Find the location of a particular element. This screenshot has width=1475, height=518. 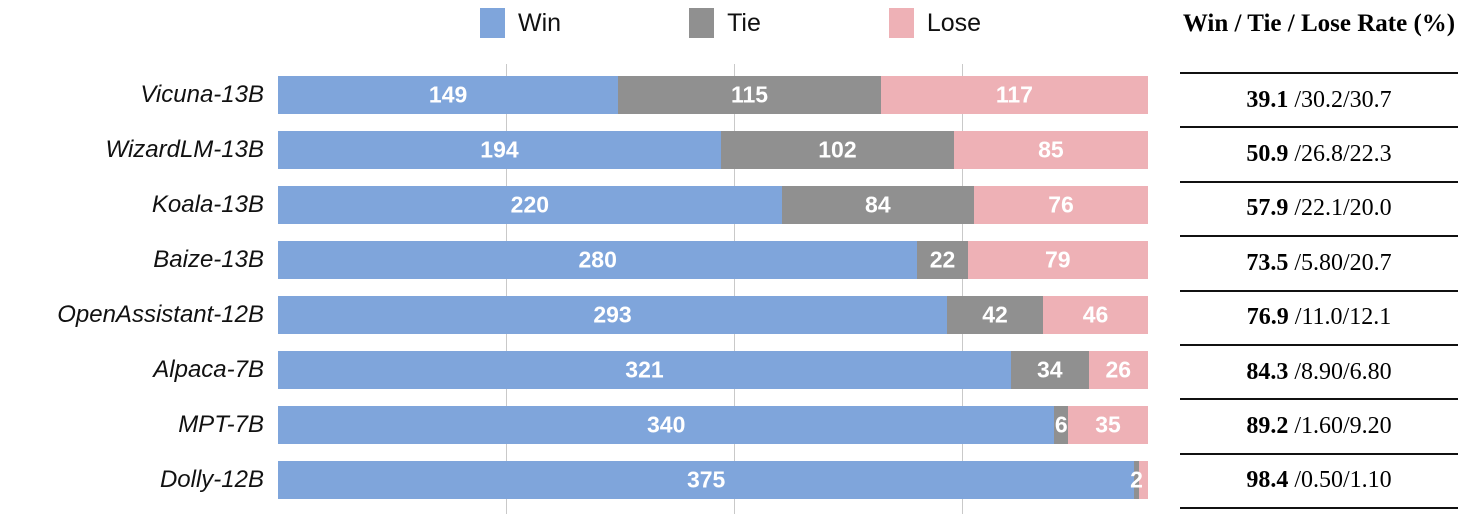

legend-label-win: Win is located at coordinates (540, 22).